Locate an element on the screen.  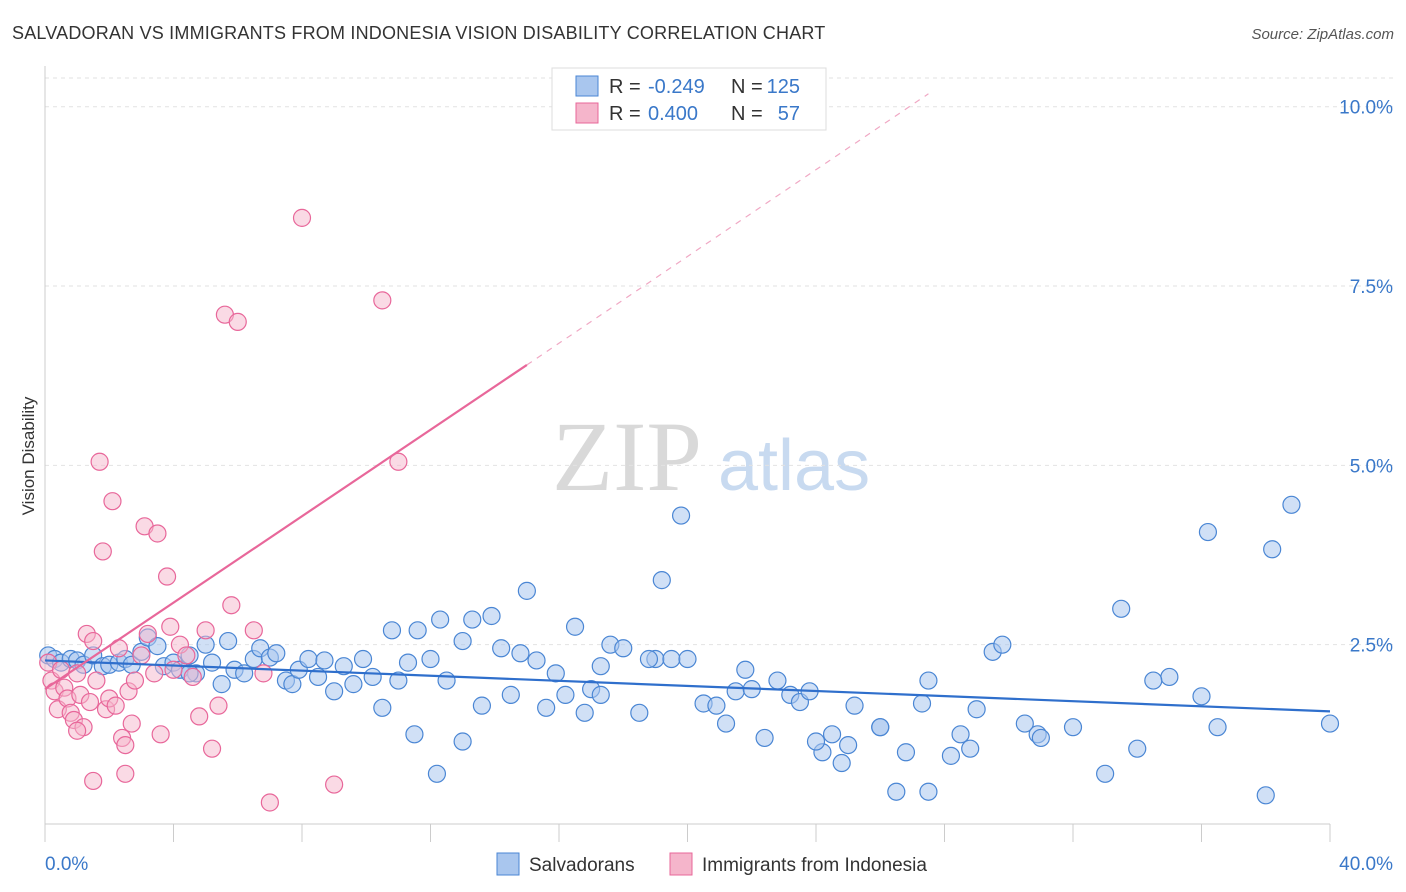
legend-n-value-1: 125 is located at coordinates (783, 87).